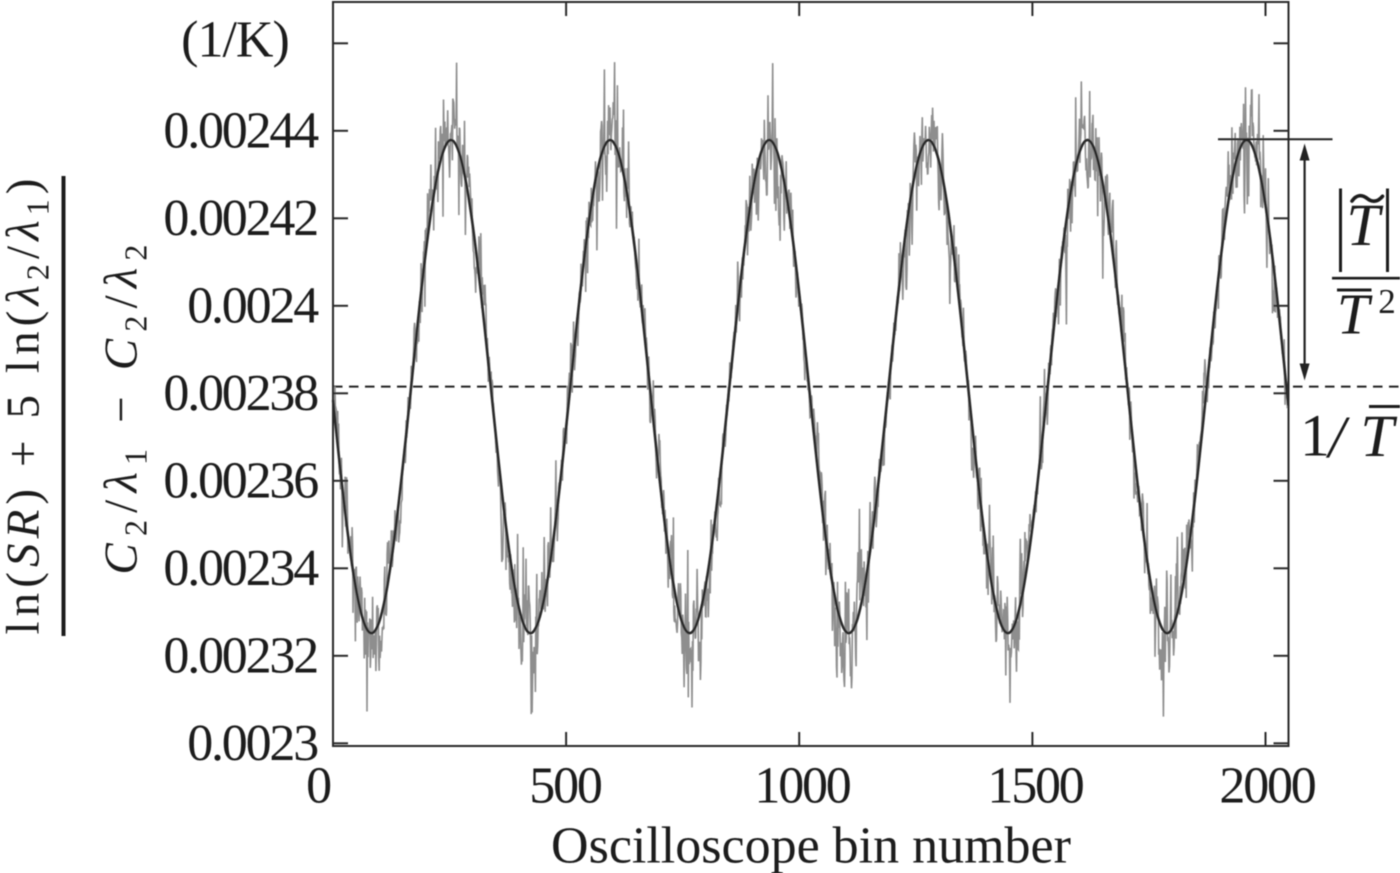  What do you see at coordinates (1267, 786) in the screenshot?
I see `svg-text: 2000` at bounding box center [1267, 786].